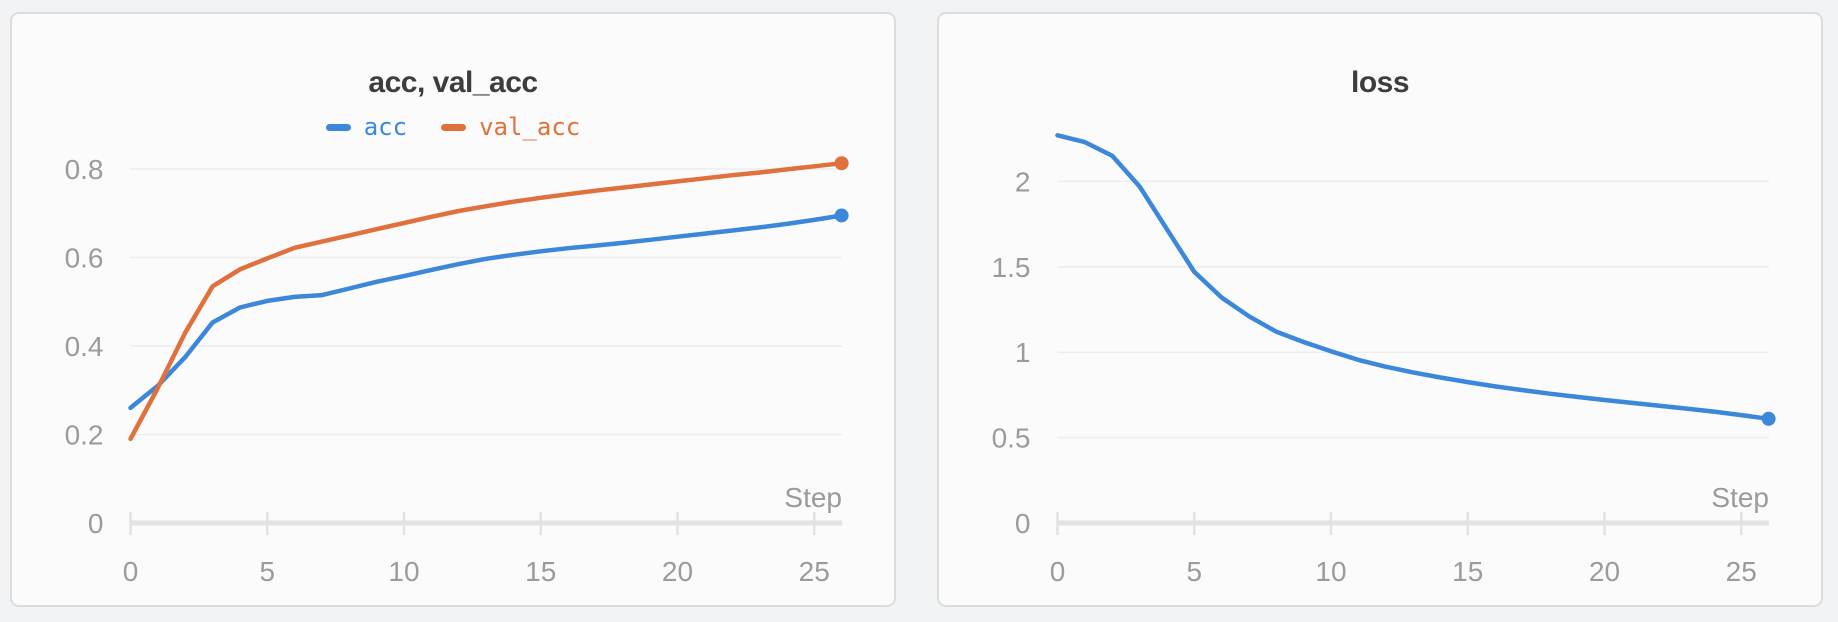 The height and width of the screenshot is (622, 1838). I want to click on endpoint-dot-loss, so click(1768, 418).